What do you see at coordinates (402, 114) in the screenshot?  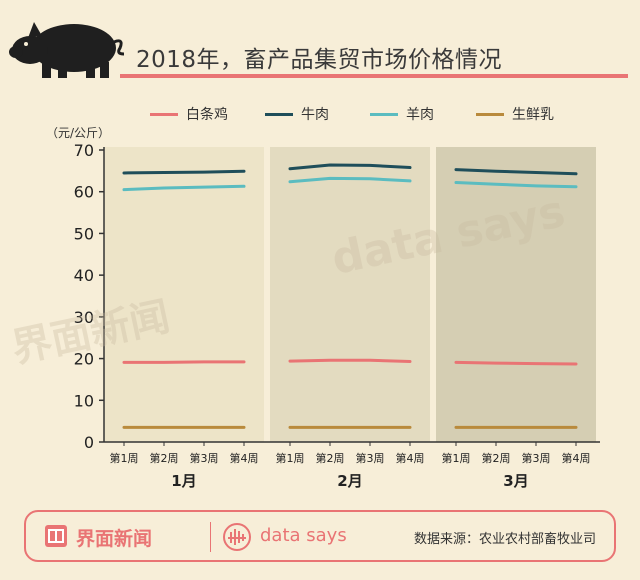 I see `legend-item-mutton: 羊肉` at bounding box center [402, 114].